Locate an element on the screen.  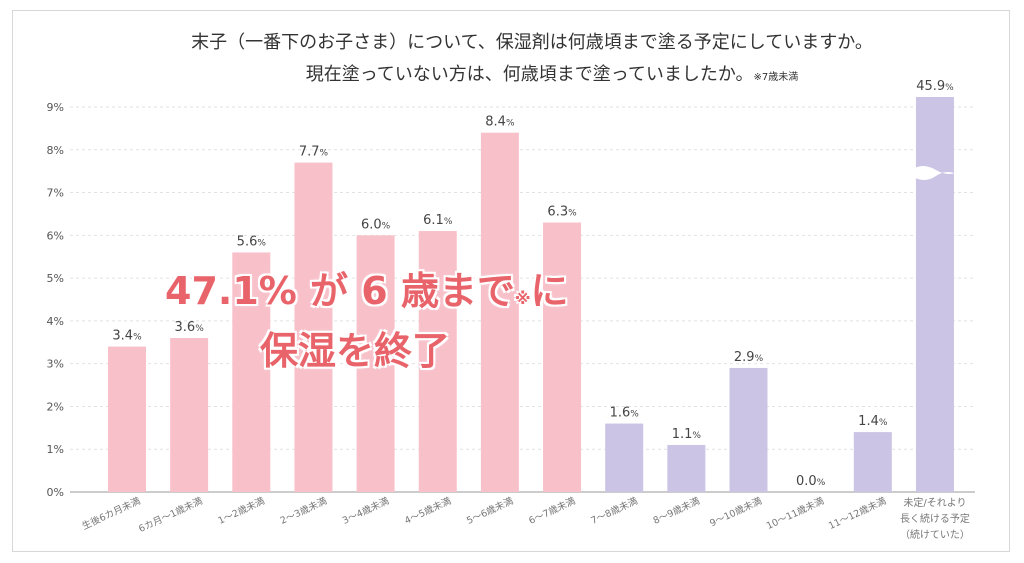
x-tick-label: 7〜8歳未満 is located at coordinates (614, 511).